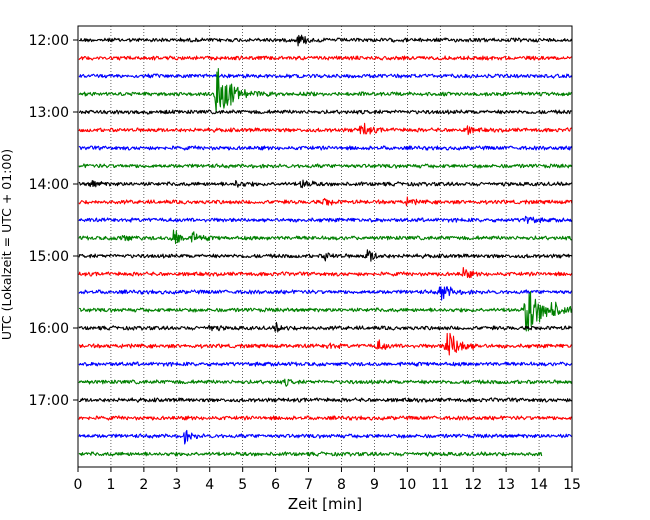 This screenshot has height=520, width=650. Describe the element at coordinates (7, 244) in the screenshot. I see `y-axis-label: UTC (Lokalzeit = UTC + 01:00)` at that location.